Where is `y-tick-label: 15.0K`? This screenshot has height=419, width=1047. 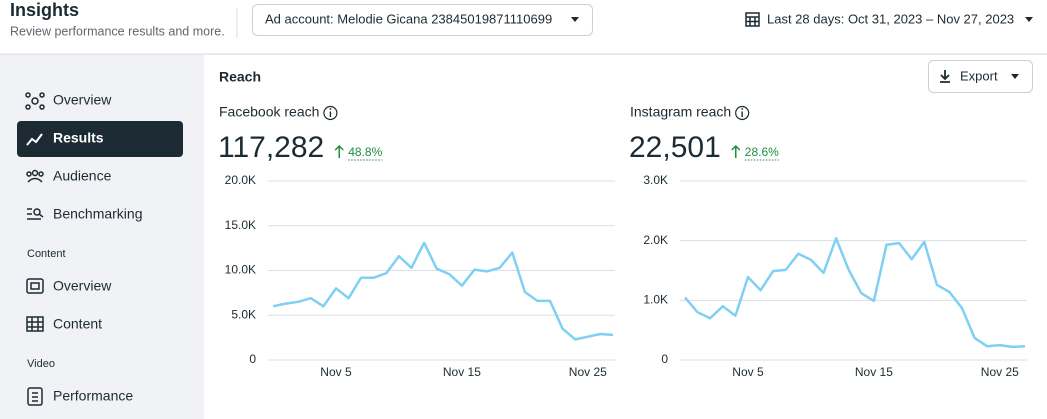 y-tick-label: 15.0K is located at coordinates (240, 225).